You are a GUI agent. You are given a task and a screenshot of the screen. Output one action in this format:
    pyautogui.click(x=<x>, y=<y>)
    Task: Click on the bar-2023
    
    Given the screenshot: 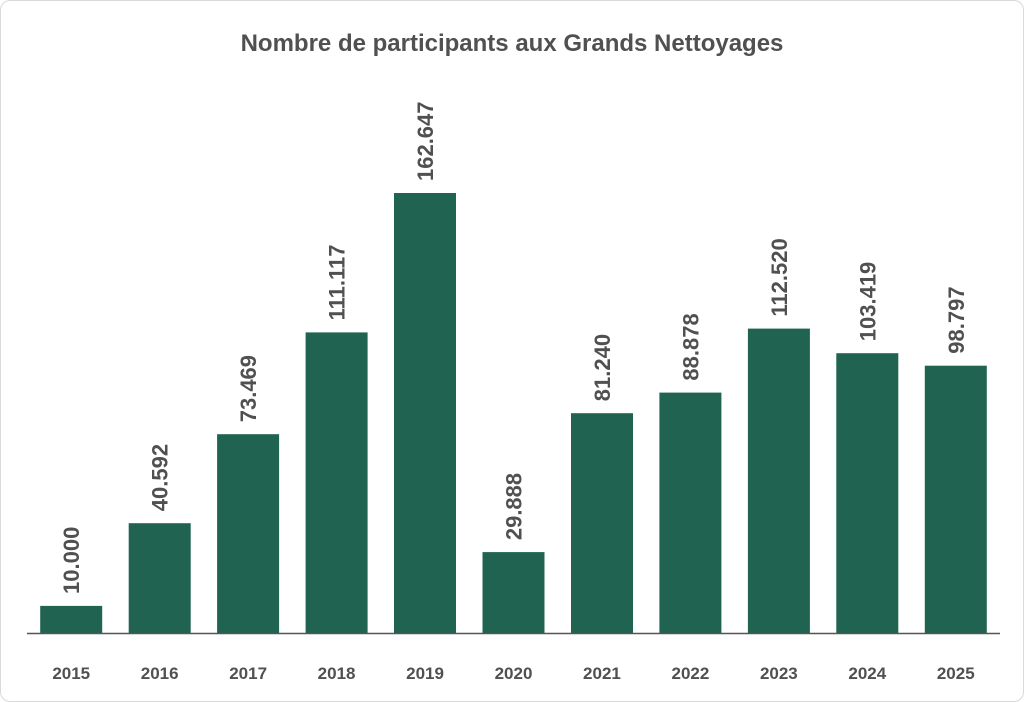 What is the action you would take?
    pyautogui.click(x=778, y=480)
    